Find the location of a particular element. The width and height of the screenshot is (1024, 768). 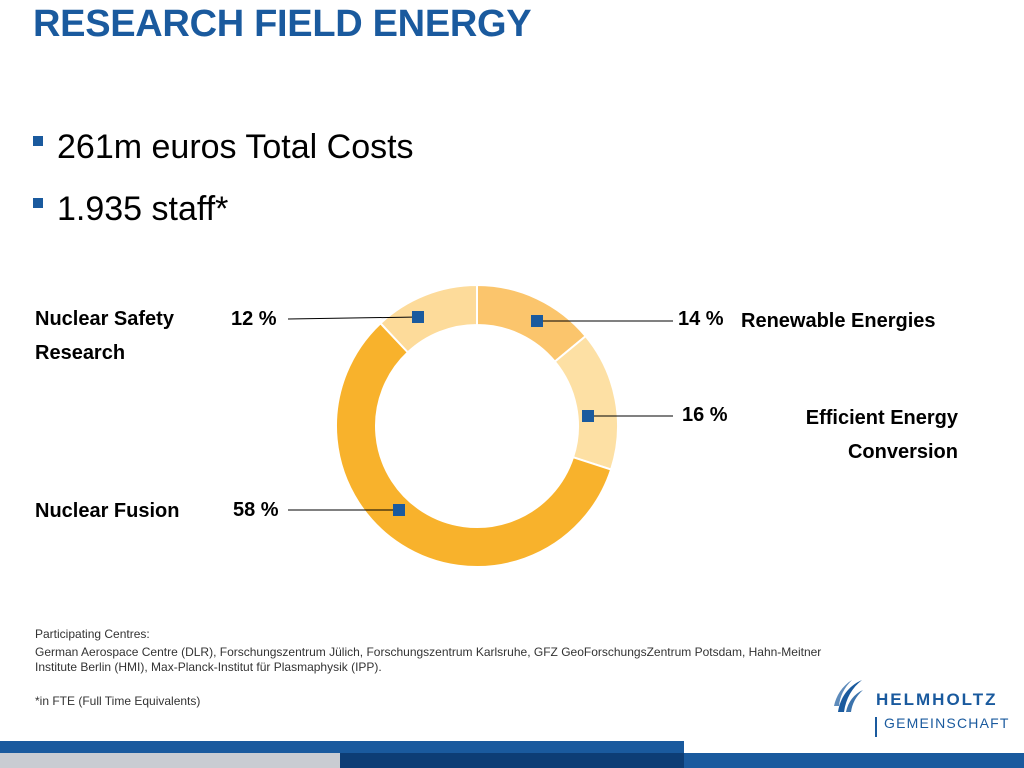

bullet-staff: 1.935 staff* is located at coordinates (130, 209).